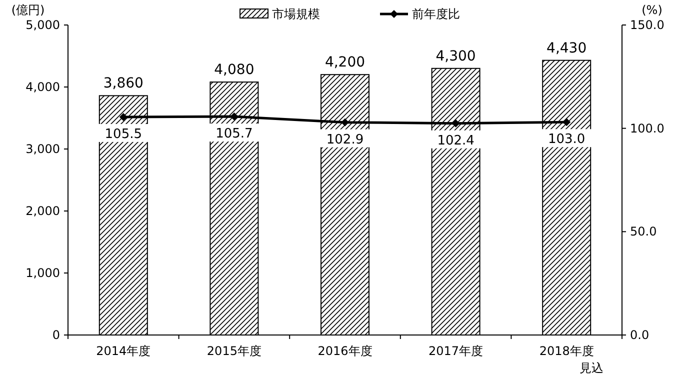 Image resolution: width=696 pixels, height=391 pixels. What do you see at coordinates (455, 140) in the screenshot?
I see `data-label: 102.4` at bounding box center [455, 140].